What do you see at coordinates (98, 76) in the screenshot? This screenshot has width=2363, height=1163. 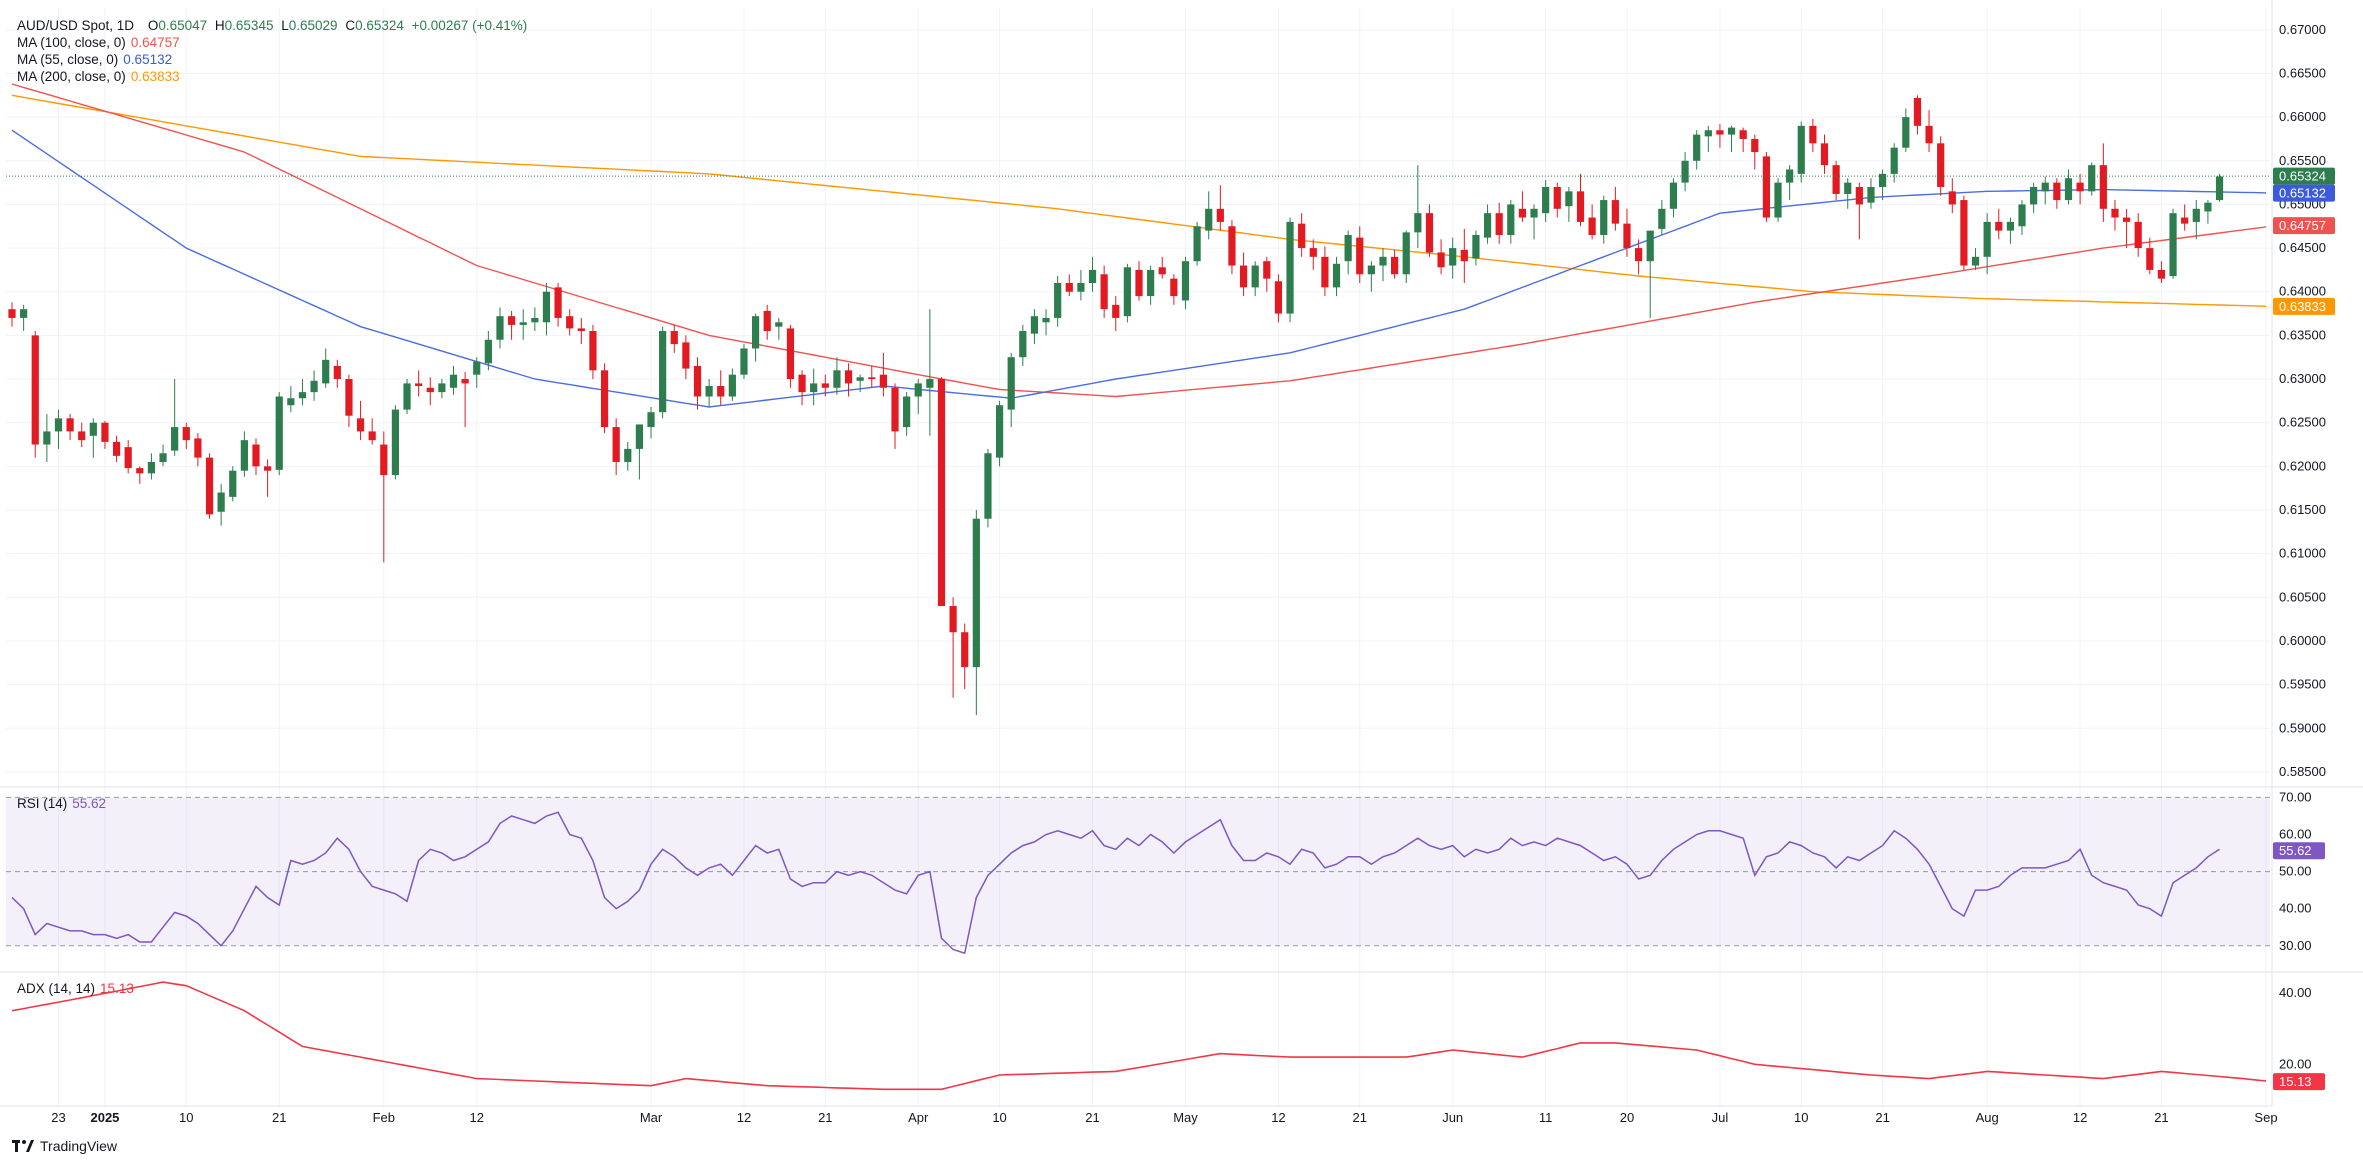 I see `legend-ma200: MA (200, close, 0) 0.63833` at bounding box center [98, 76].